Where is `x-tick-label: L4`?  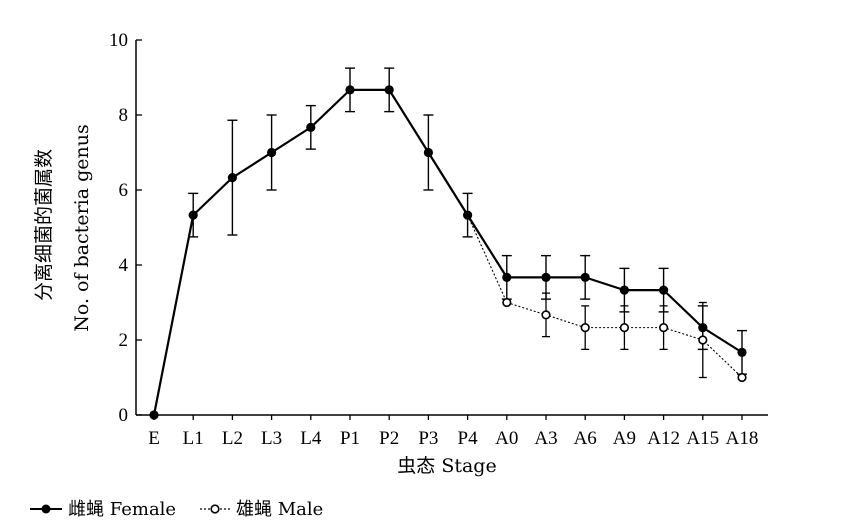 x-tick-label: L4 is located at coordinates (311, 438).